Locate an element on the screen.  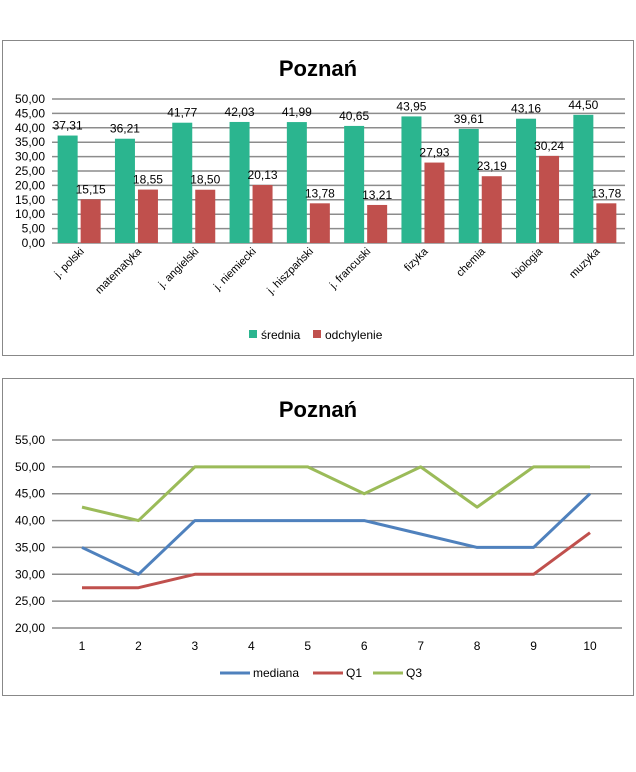
y-tick-label: 15,00 is located at coordinates (30, 200).